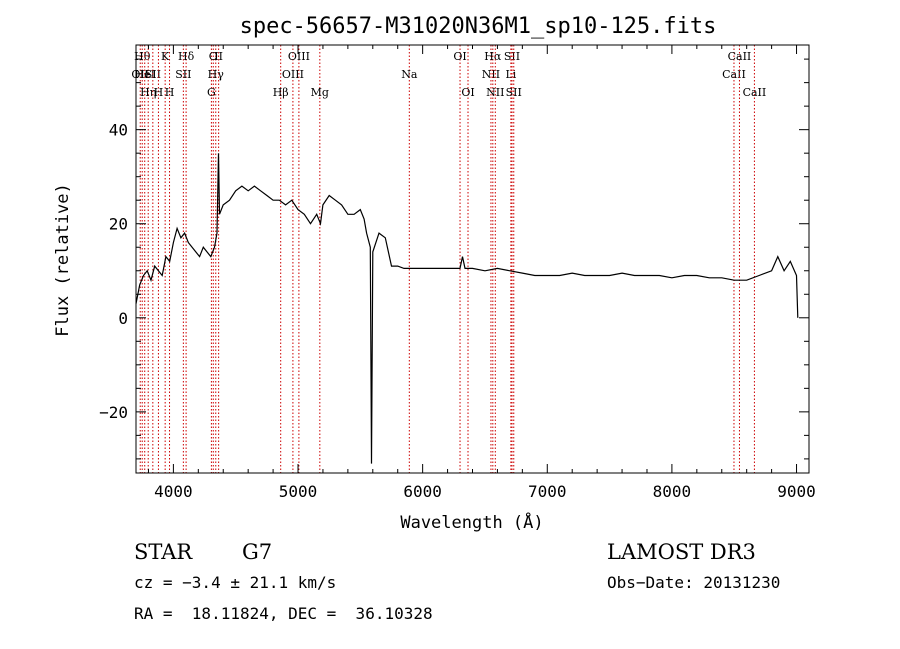  I want to click on y-tick-label: −20, so click(113, 412).